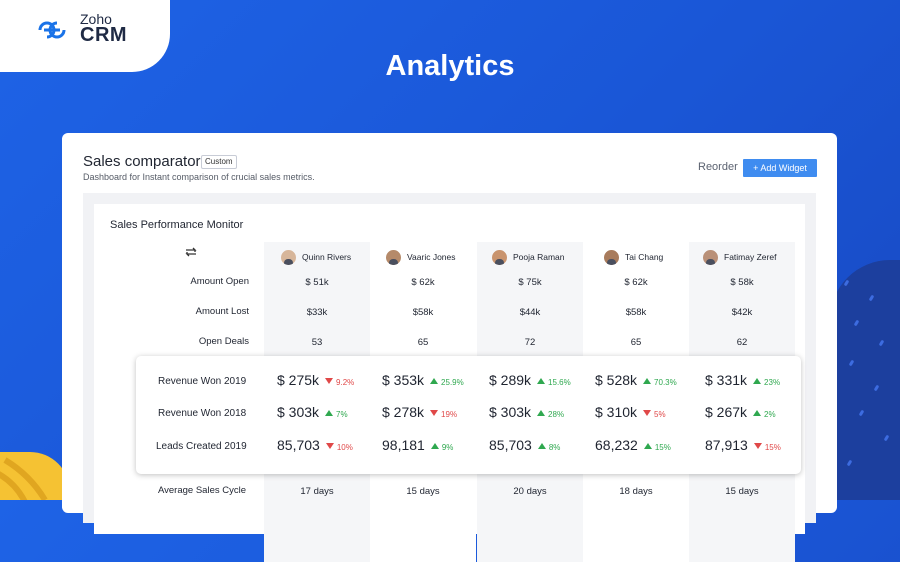  What do you see at coordinates (636, 491) in the screenshot?
I see `table-cell: 18 days` at bounding box center [636, 491].